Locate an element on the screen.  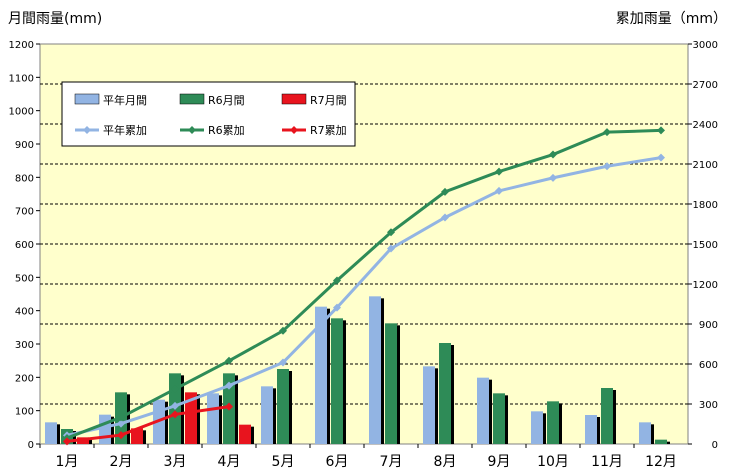
y-tick-right-label: 1500 is located at coordinates (705, 245).